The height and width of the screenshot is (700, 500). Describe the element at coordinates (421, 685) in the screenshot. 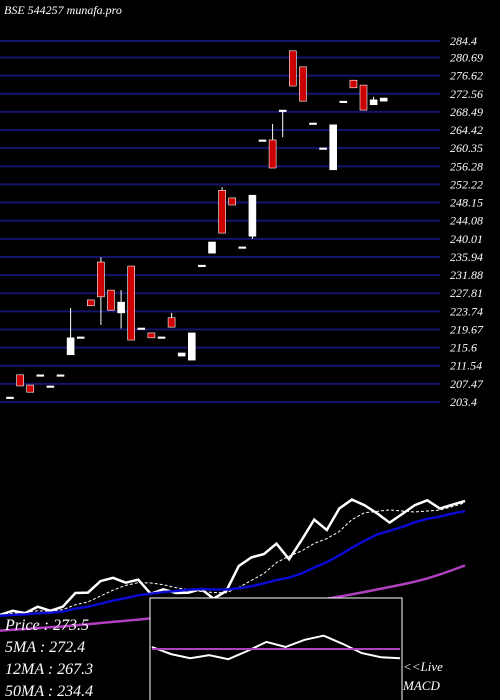

I see `macd-title: MACD` at that location.